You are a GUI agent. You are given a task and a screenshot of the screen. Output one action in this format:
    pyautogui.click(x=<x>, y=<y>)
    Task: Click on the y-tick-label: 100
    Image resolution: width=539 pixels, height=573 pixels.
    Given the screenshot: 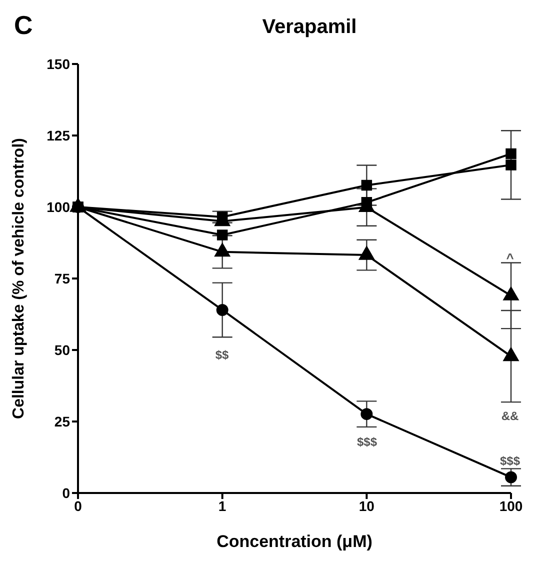 What is the action you would take?
    pyautogui.click(x=58, y=206)
    